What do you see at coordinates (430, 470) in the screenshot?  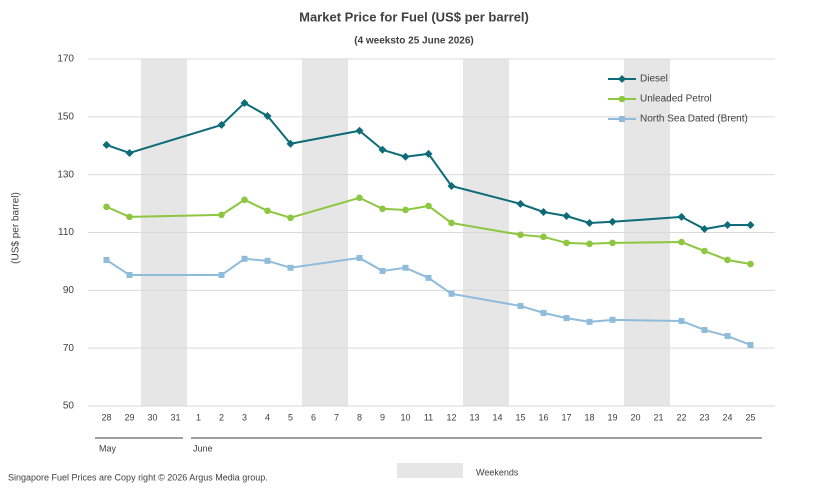 I see `weekend-legend-swatch` at bounding box center [430, 470].